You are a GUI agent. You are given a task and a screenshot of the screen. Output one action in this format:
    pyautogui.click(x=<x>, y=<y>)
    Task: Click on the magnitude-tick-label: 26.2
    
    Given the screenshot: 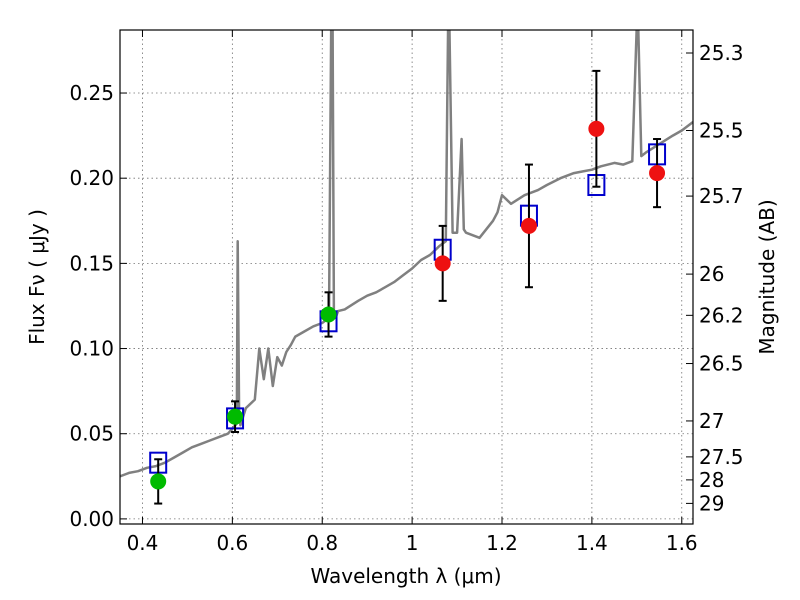 What is the action you would take?
    pyautogui.click(x=721, y=315)
    